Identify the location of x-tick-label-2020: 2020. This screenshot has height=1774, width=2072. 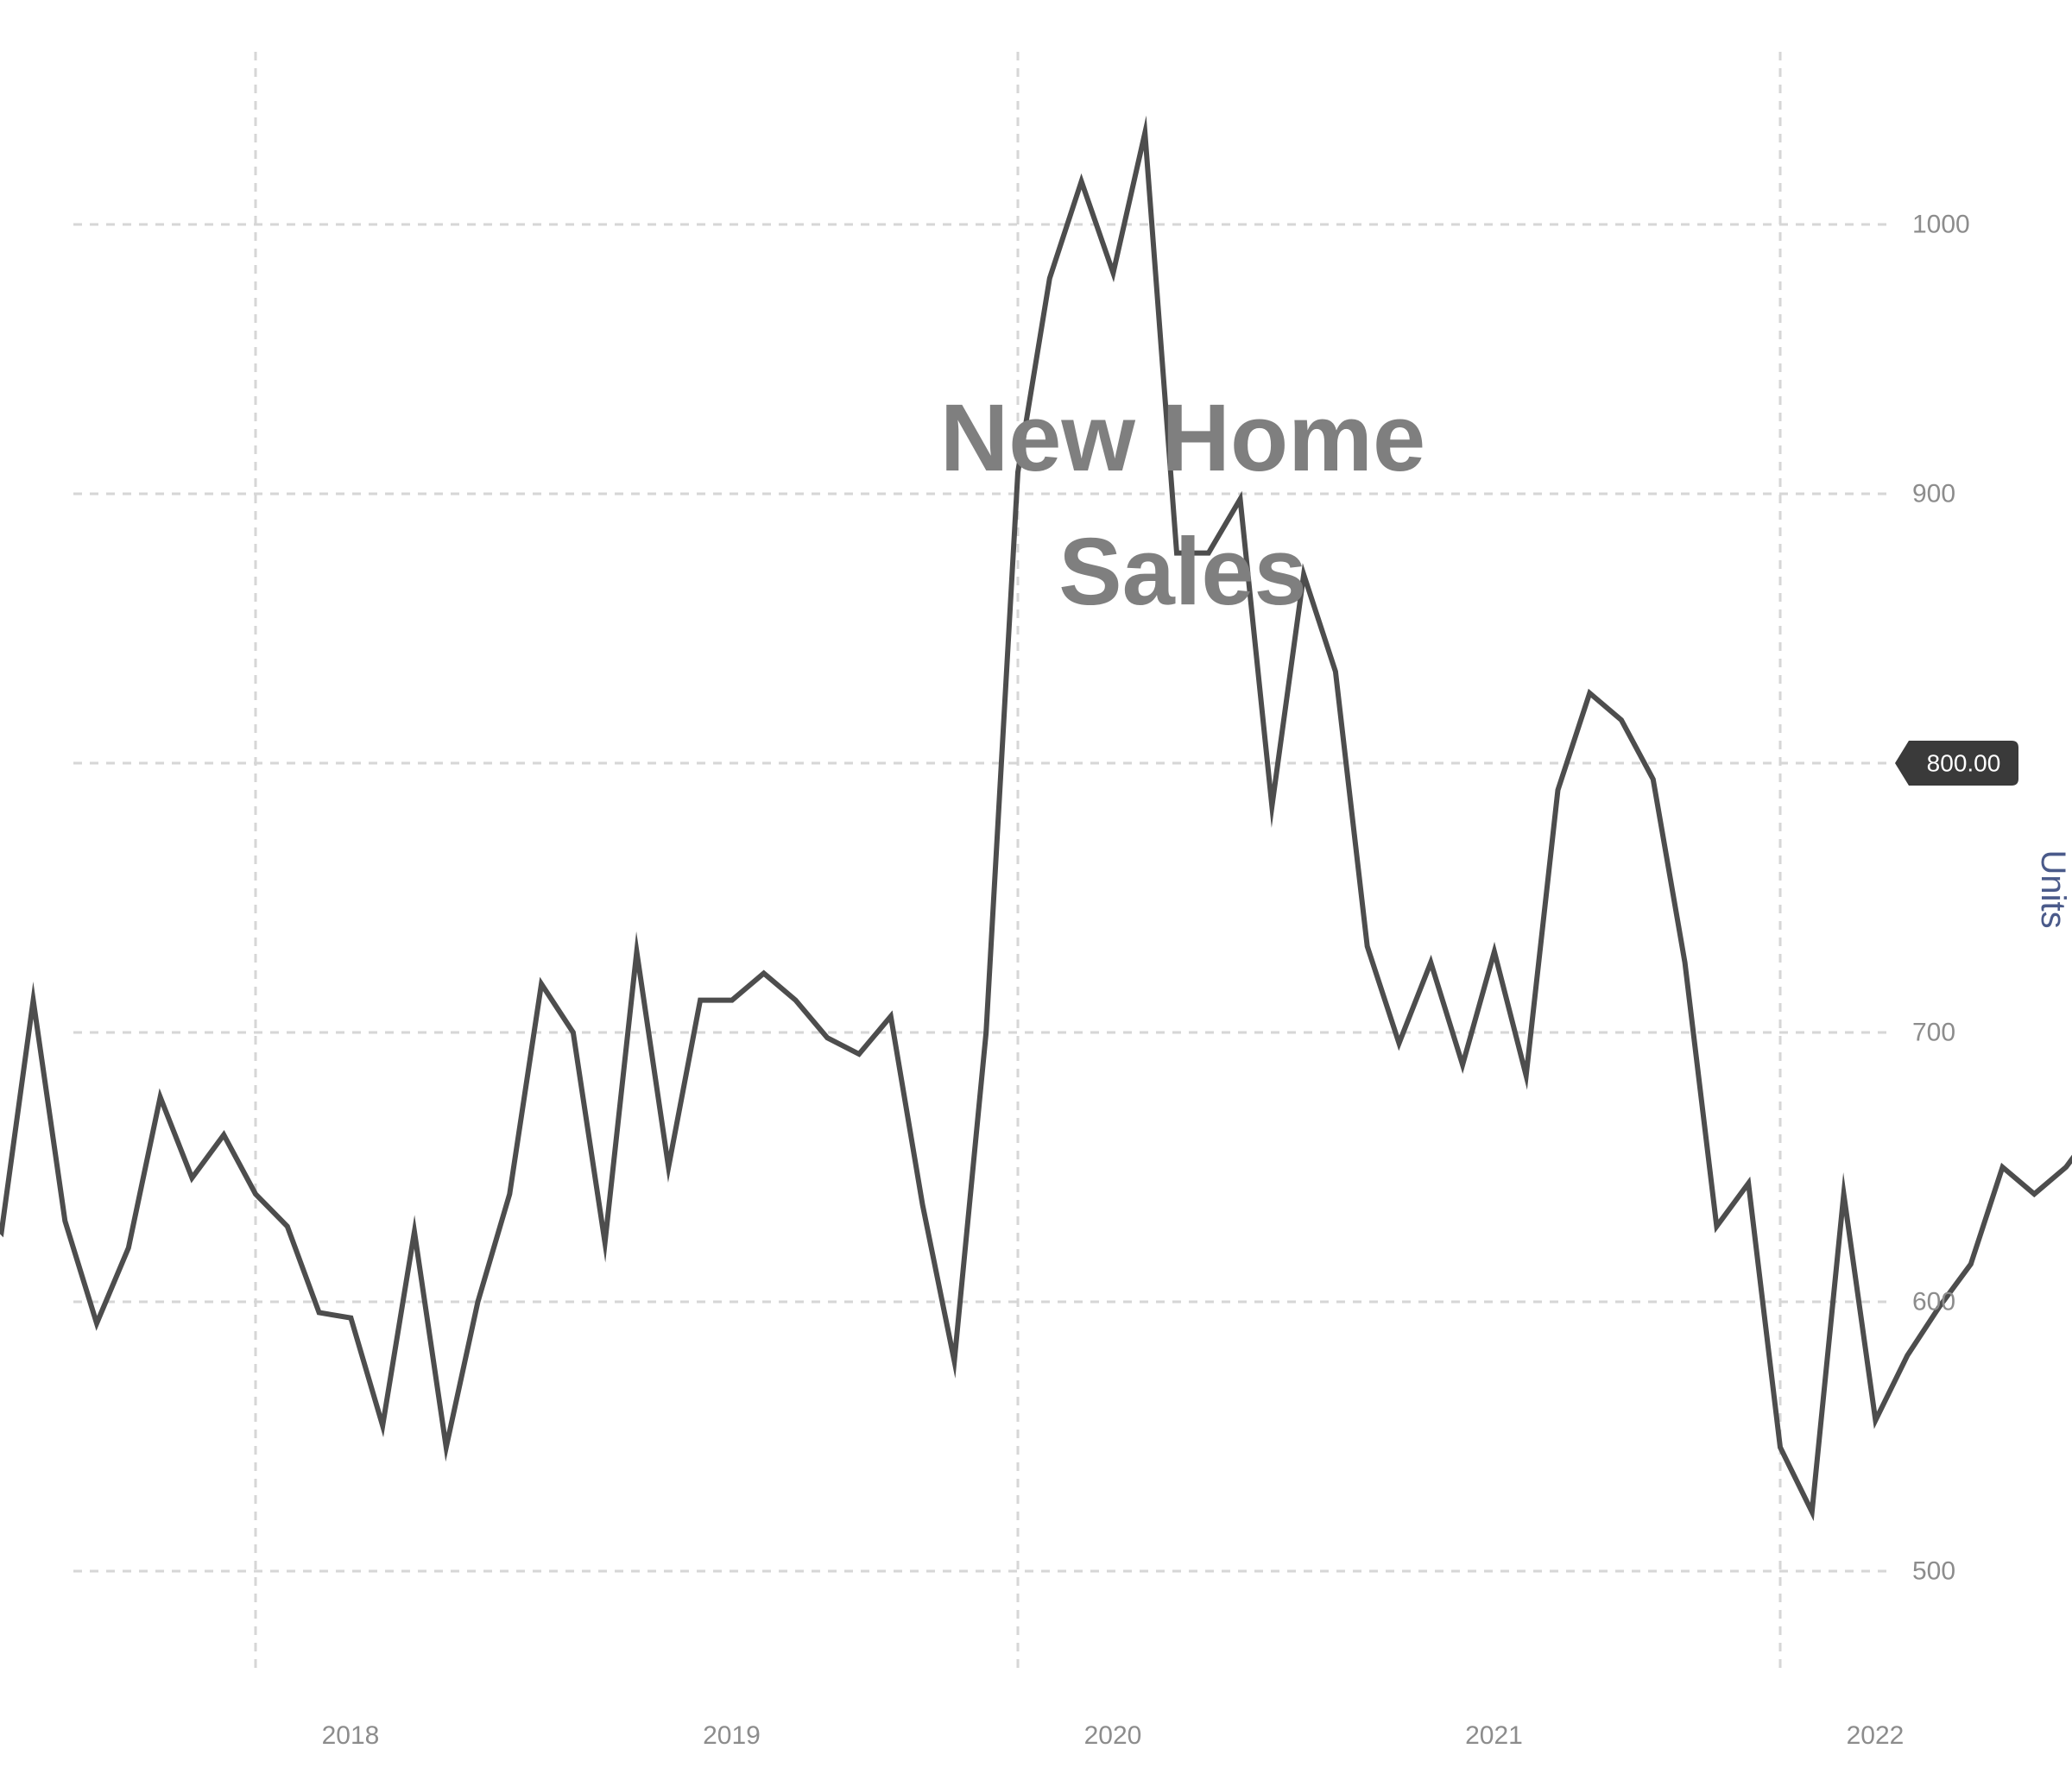
(1113, 1735).